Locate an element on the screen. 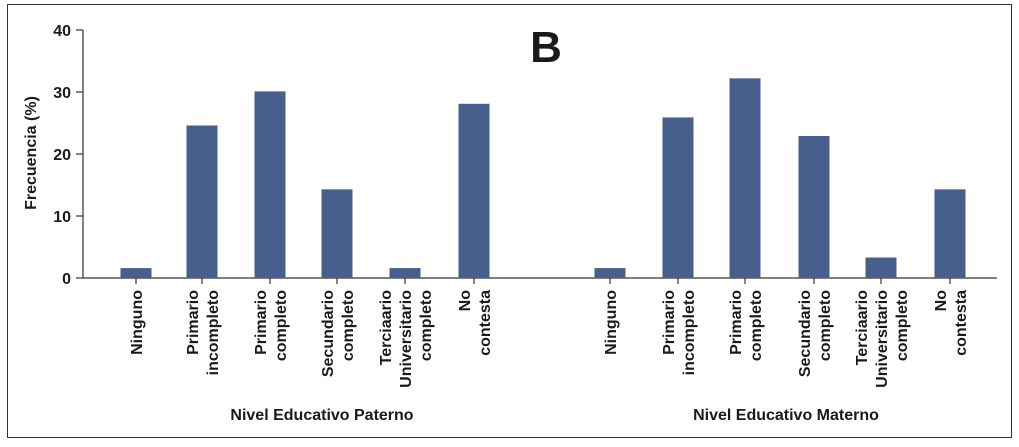 This screenshot has width=1019, height=447. group-label: Nivel Educativo Materno is located at coordinates (786, 415).